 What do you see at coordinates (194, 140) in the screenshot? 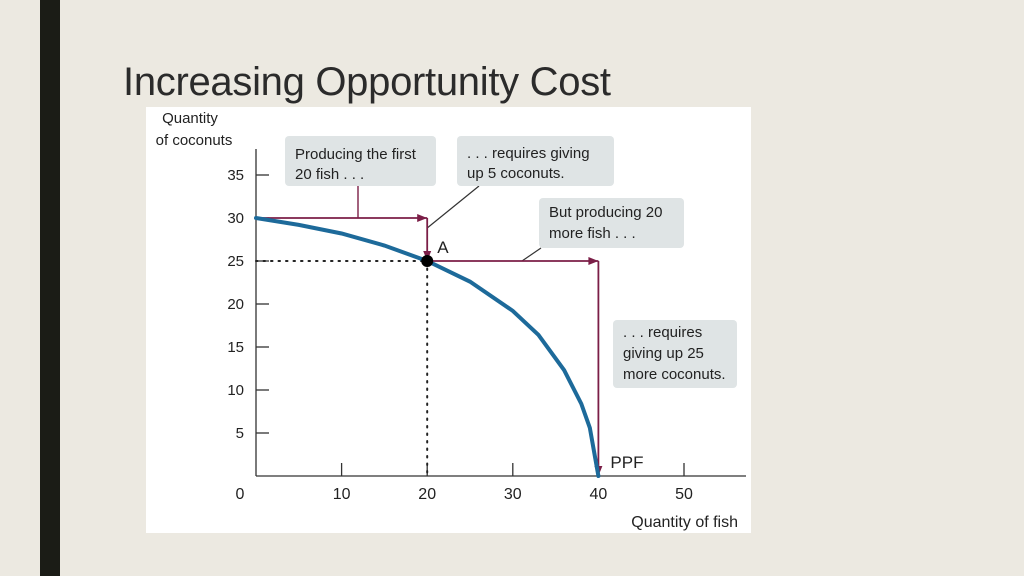
I see `y-axis-label-line2: of coconuts` at bounding box center [194, 140].